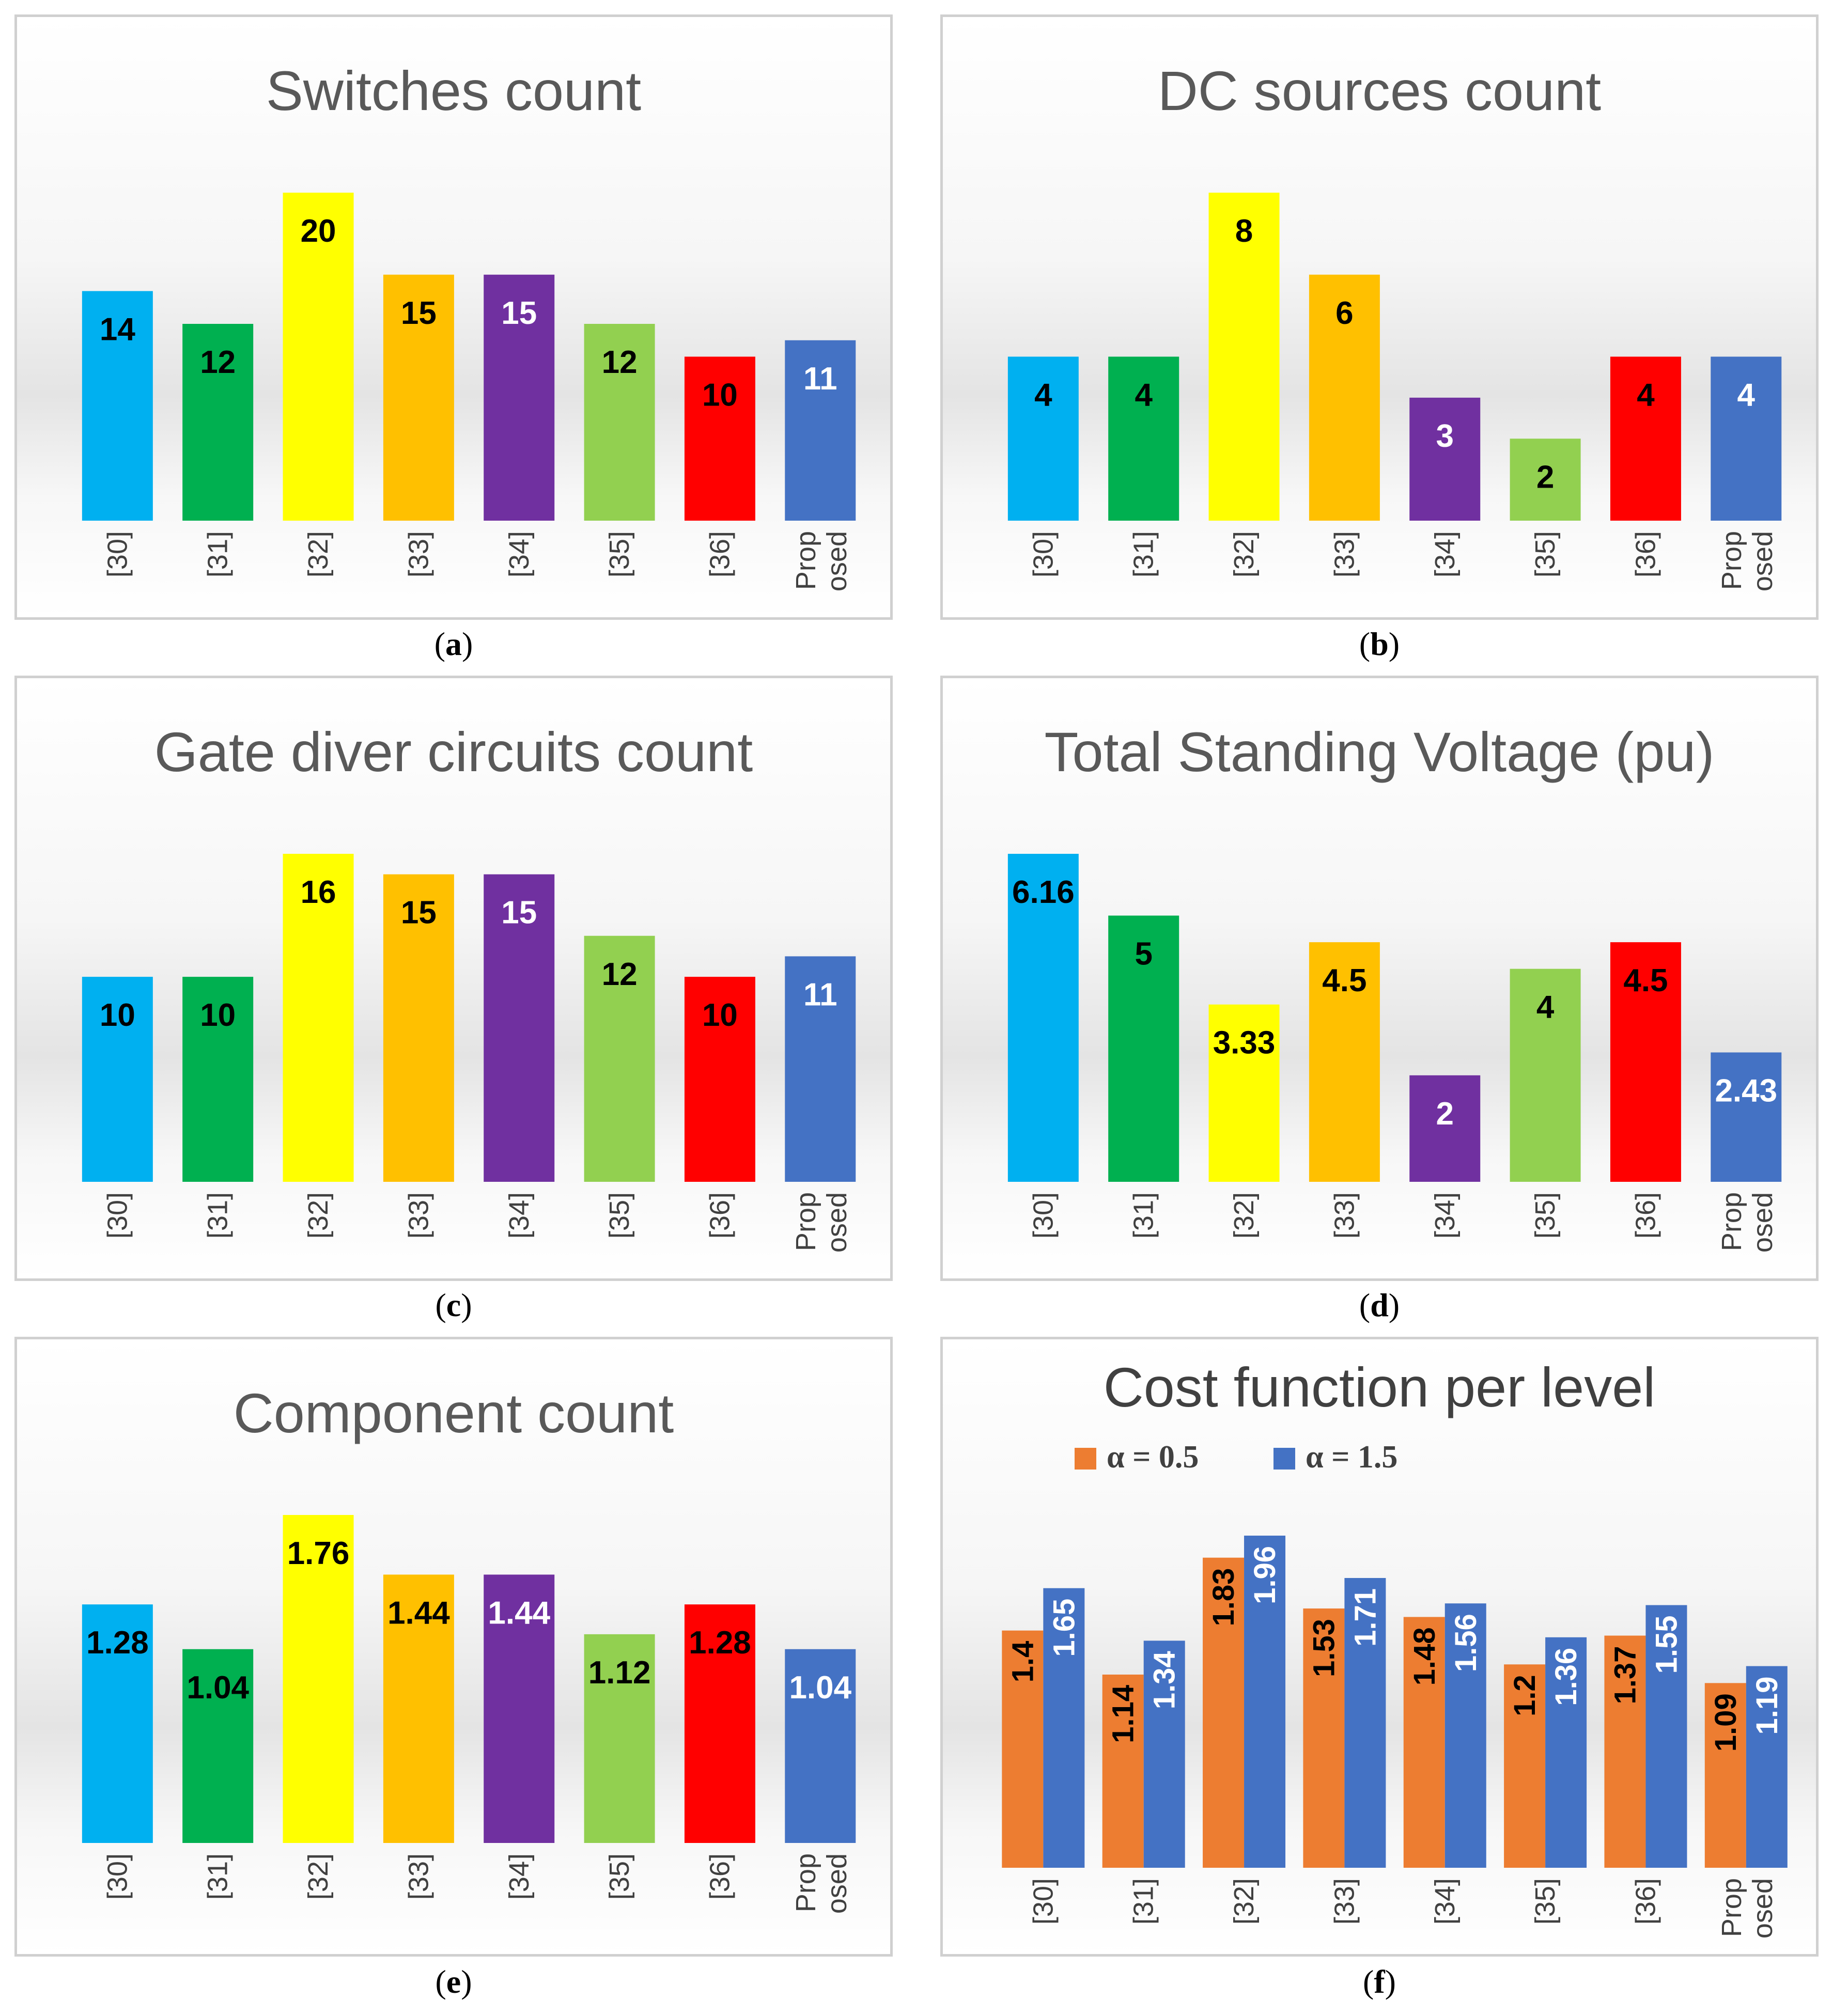 Image resolution: width=1833 pixels, height=2016 pixels. What do you see at coordinates (1379, 644) in the screenshot?
I see `caption-b: (b)` at bounding box center [1379, 644].